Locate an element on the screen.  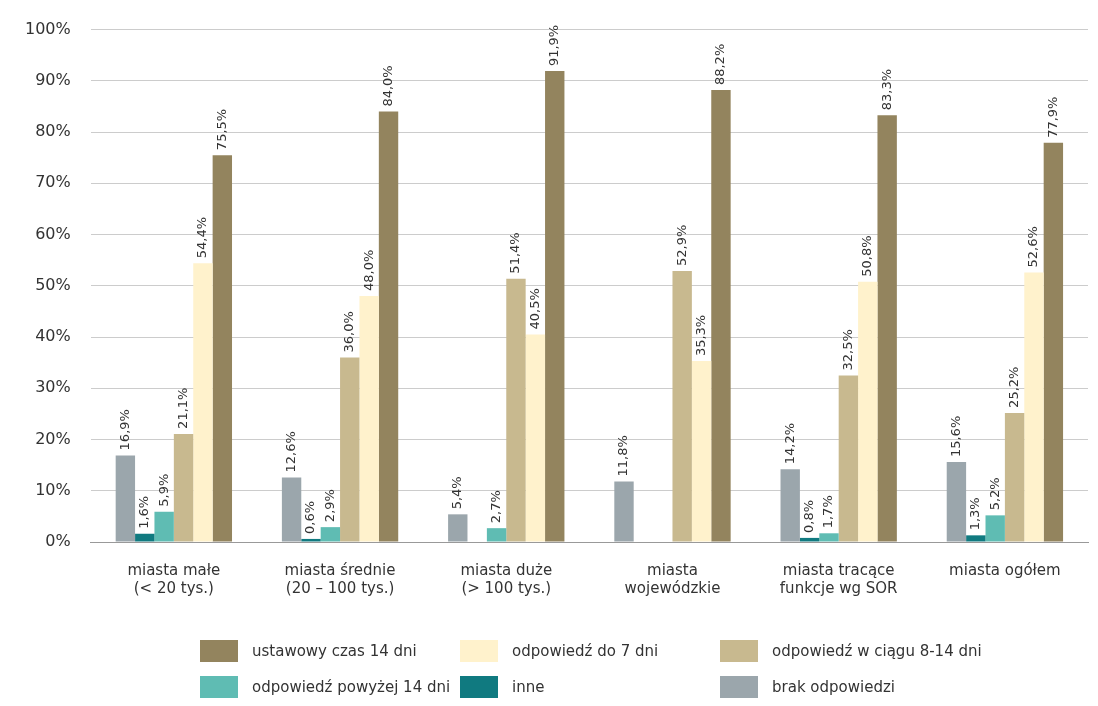
legend-label: odpowiedź powyżej 14 dni is located at coordinates (351, 687).